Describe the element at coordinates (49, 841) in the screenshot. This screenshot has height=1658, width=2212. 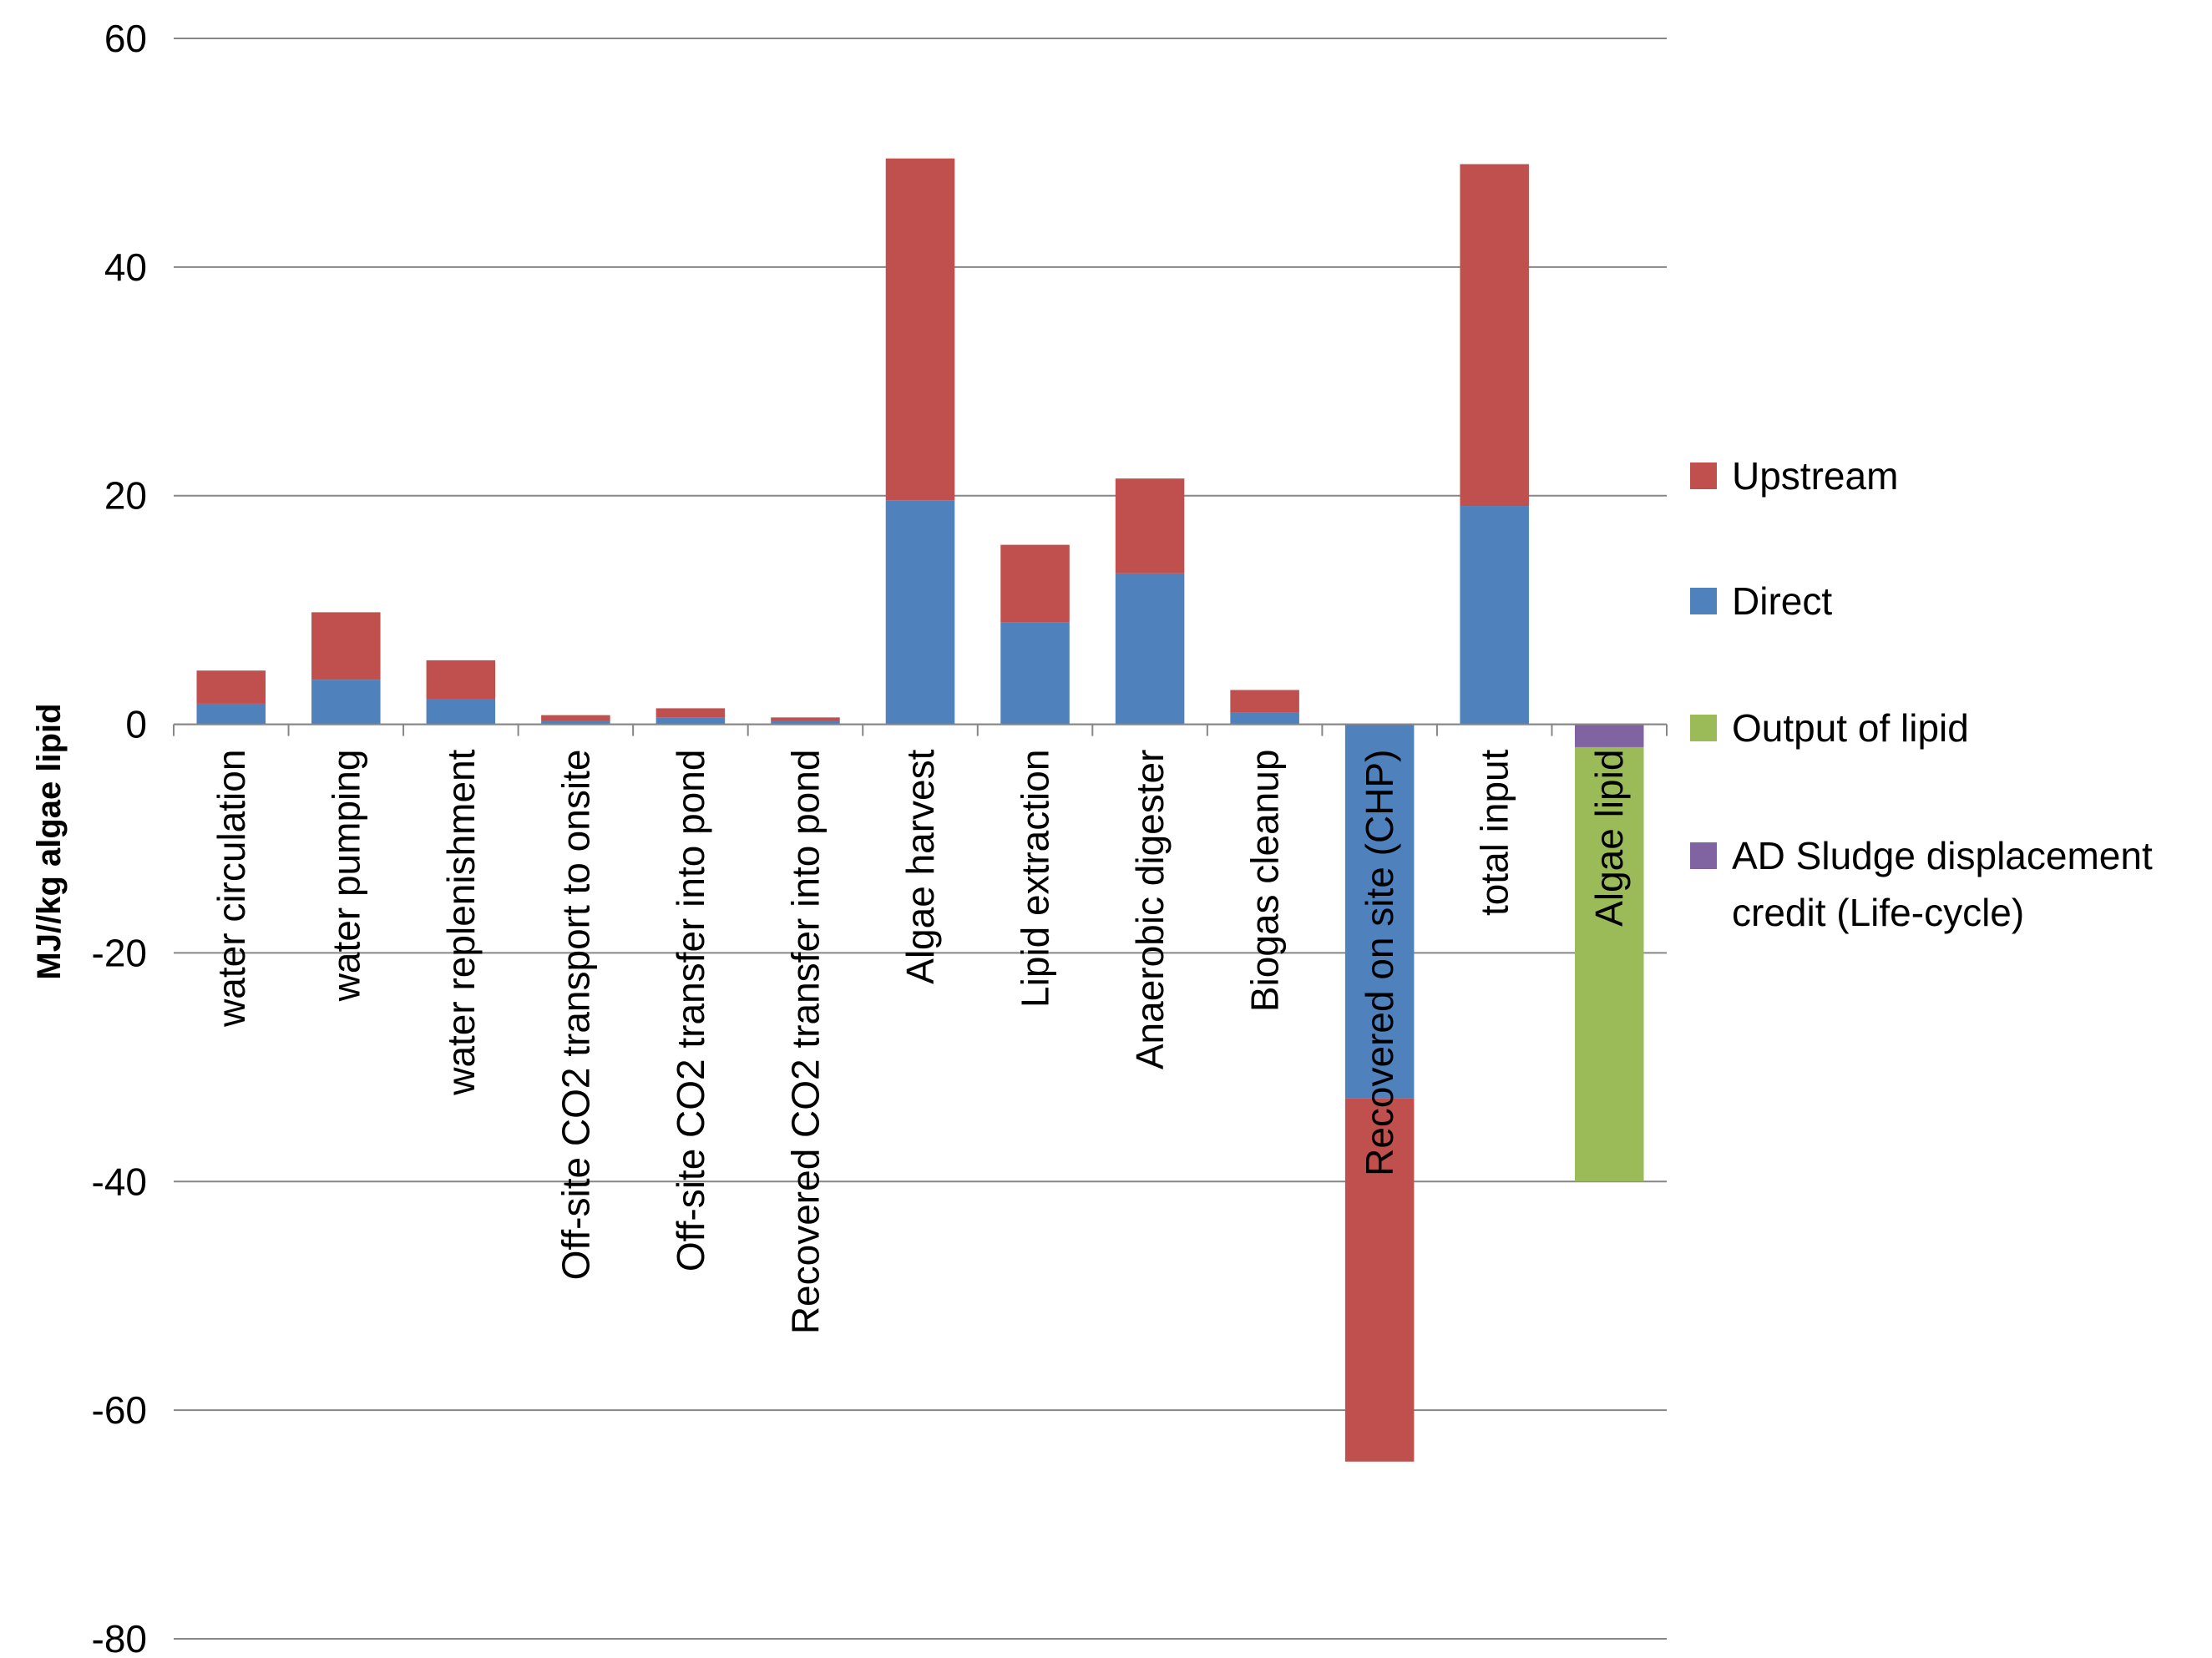
I see `y-axis-title: MJ//kg algae lipid` at that location.